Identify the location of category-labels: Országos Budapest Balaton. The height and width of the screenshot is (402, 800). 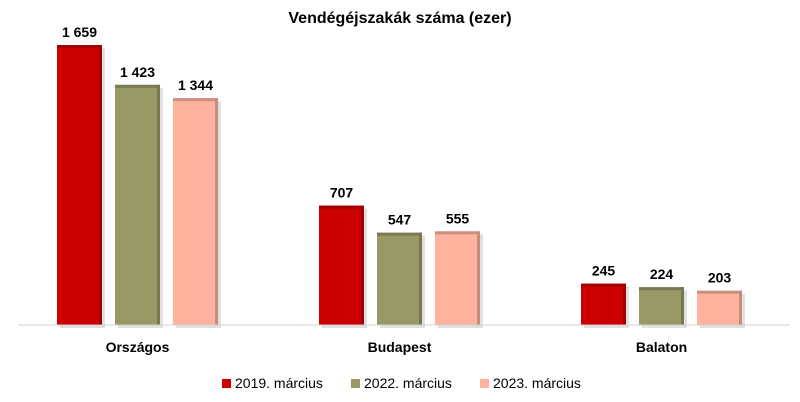
(397, 347).